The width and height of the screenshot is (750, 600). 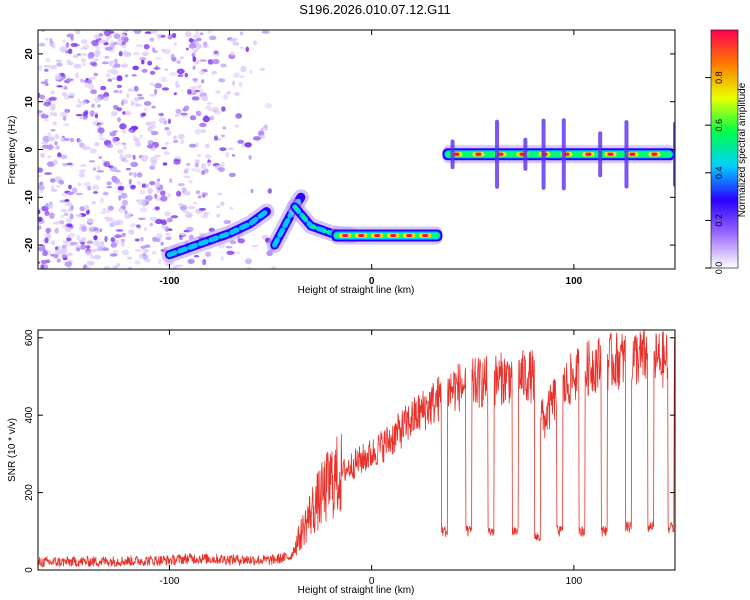 What do you see at coordinates (12, 150) in the screenshot?
I see `spectrogram-y-label: Frequency (Hz)` at bounding box center [12, 150].